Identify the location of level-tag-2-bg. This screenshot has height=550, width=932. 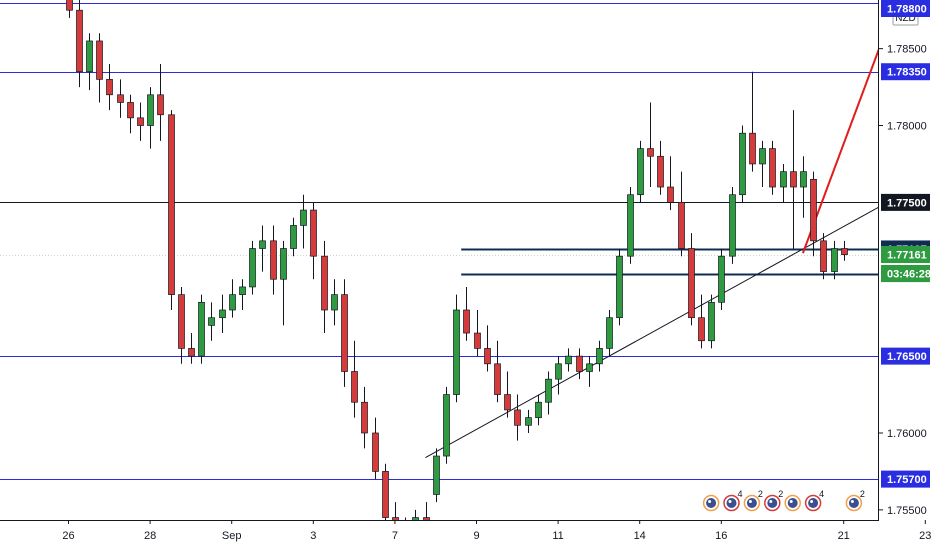
(905, 202).